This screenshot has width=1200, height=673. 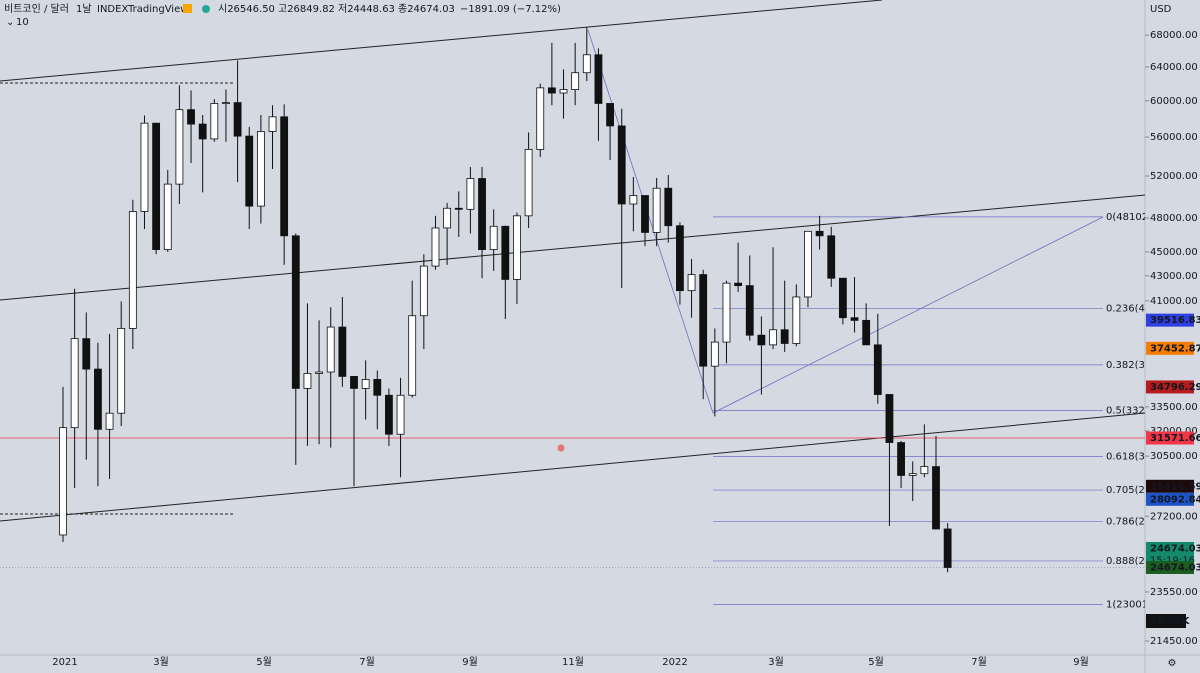 I want to click on interval: 1날, so click(x=84, y=9).